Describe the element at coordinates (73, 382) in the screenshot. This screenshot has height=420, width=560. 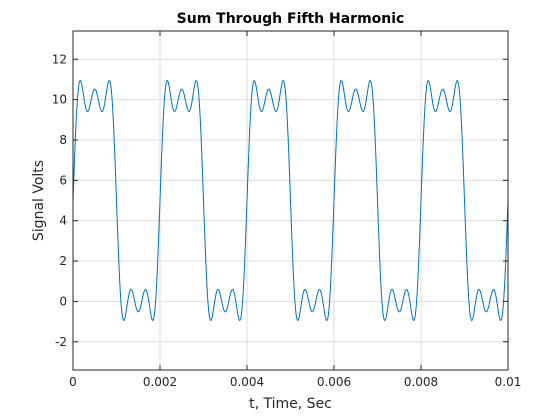
I see `x-tick-label: 0` at that location.